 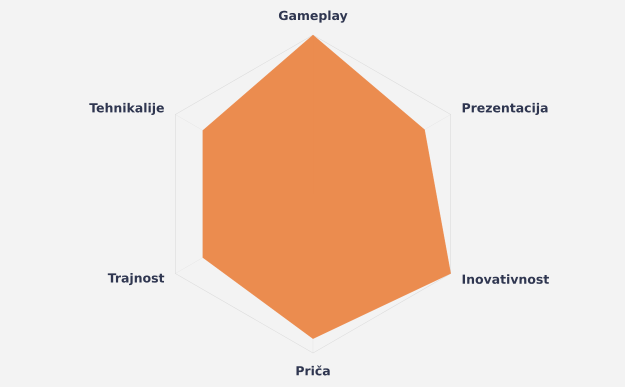 What do you see at coordinates (313, 16) in the screenshot?
I see `spoke-label: Gameplay` at bounding box center [313, 16].